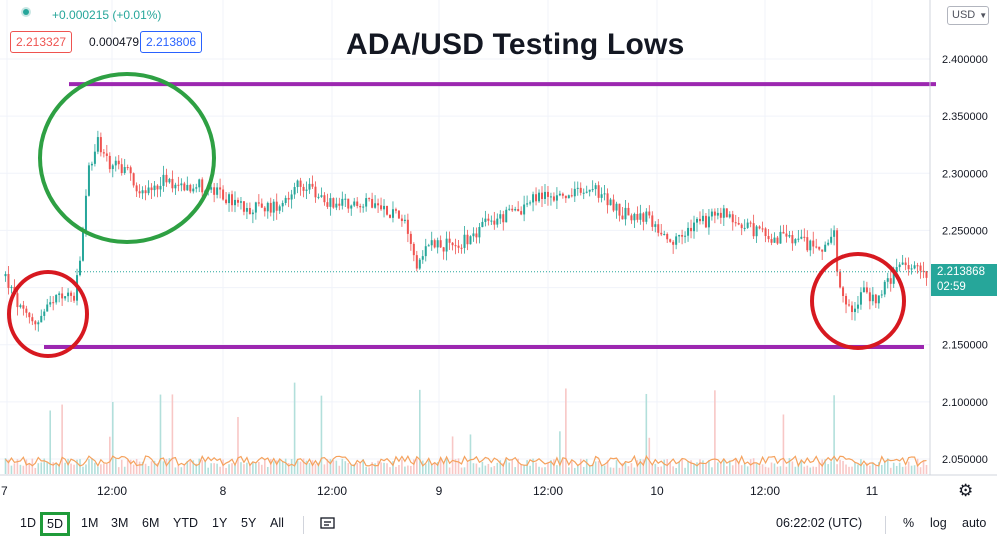  What do you see at coordinates (90, 523) in the screenshot?
I see `range-1m-button: 1M` at bounding box center [90, 523].